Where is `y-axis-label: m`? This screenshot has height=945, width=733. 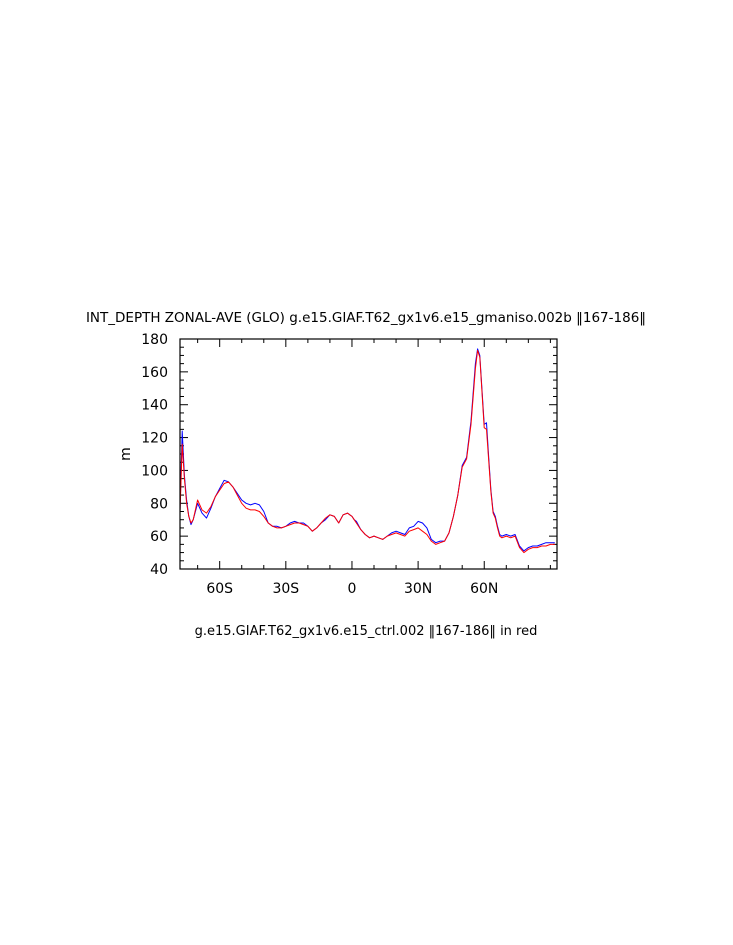 y-axis-label: m is located at coordinates (126, 454).